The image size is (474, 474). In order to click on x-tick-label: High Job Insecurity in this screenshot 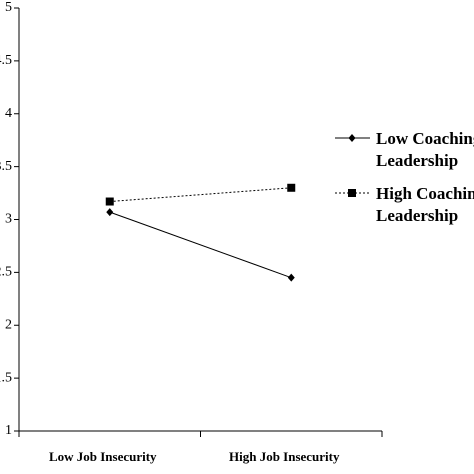, I will do `click(284, 456)`.